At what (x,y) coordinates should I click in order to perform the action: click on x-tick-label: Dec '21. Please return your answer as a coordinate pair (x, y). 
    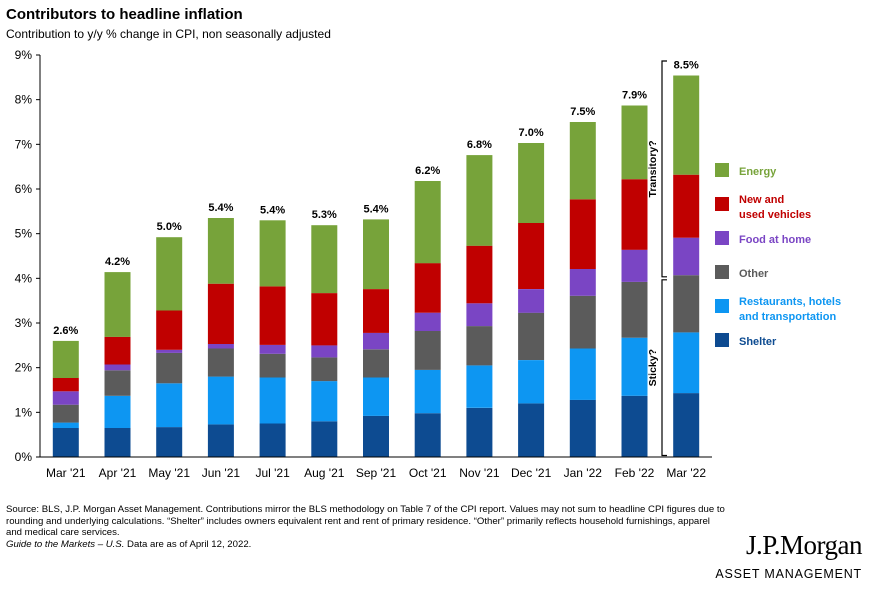
    Looking at the image, I should click on (531, 473).